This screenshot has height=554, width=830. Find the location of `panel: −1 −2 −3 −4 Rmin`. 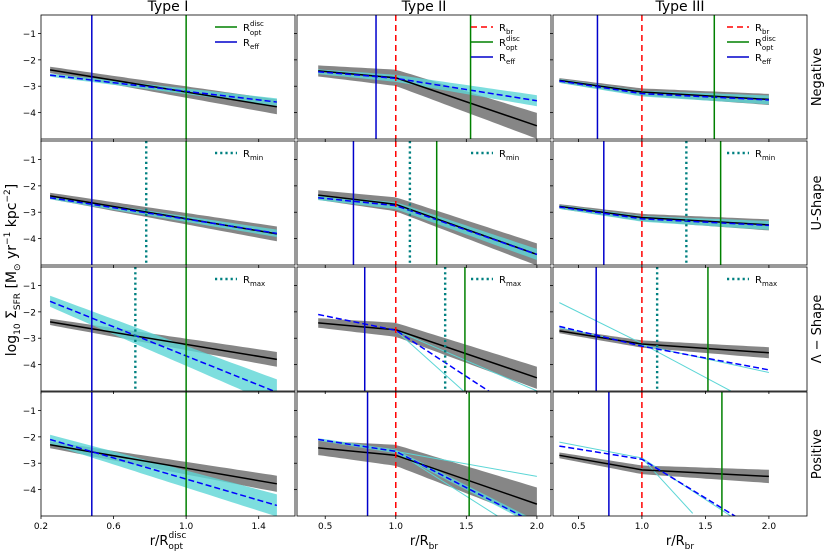

panel: −1 −2 −3 −4 Rmin is located at coordinates (159, 204).